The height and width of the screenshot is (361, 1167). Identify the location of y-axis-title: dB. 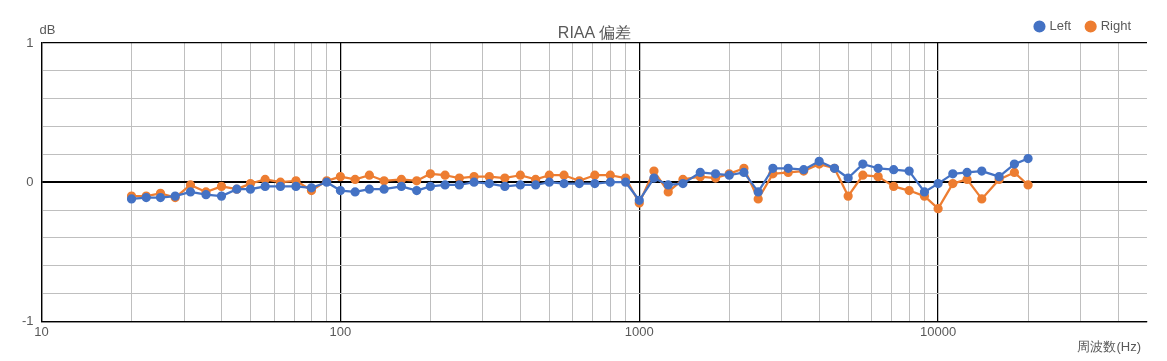
(47, 30).